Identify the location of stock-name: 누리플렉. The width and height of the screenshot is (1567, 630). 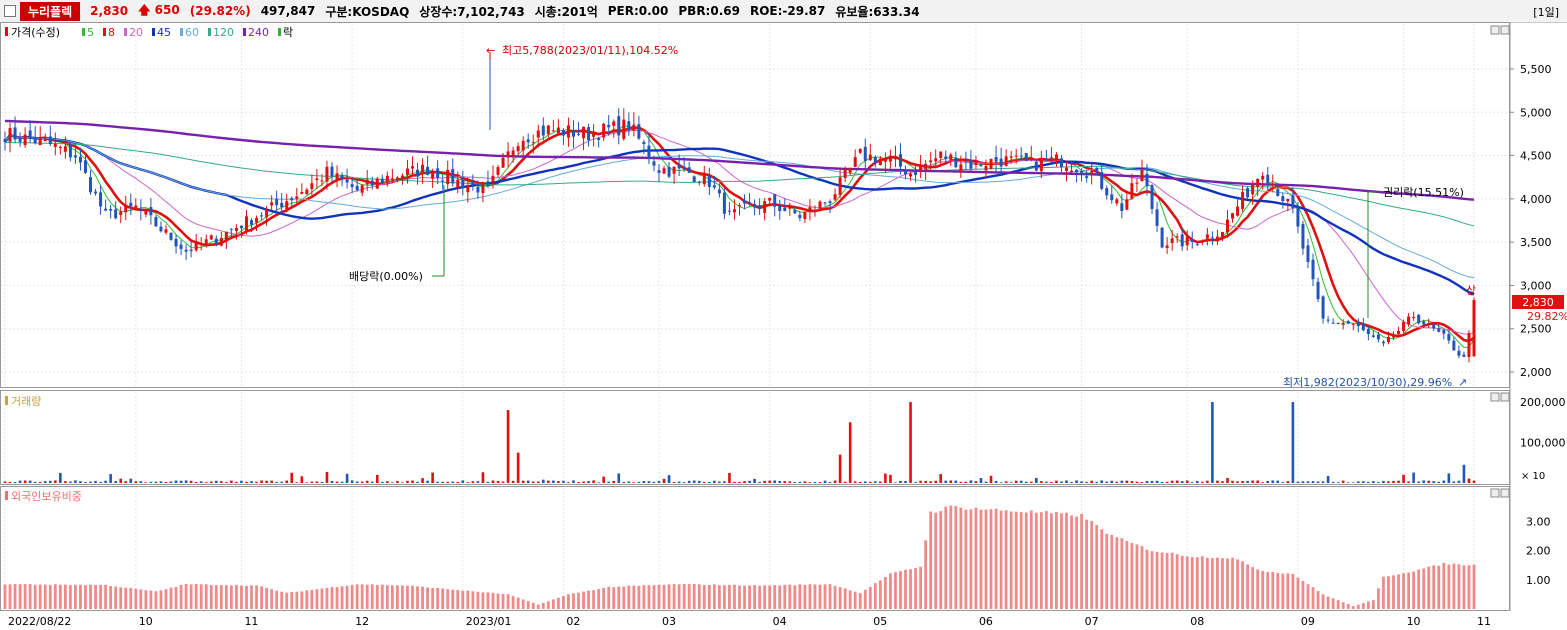
(50, 11).